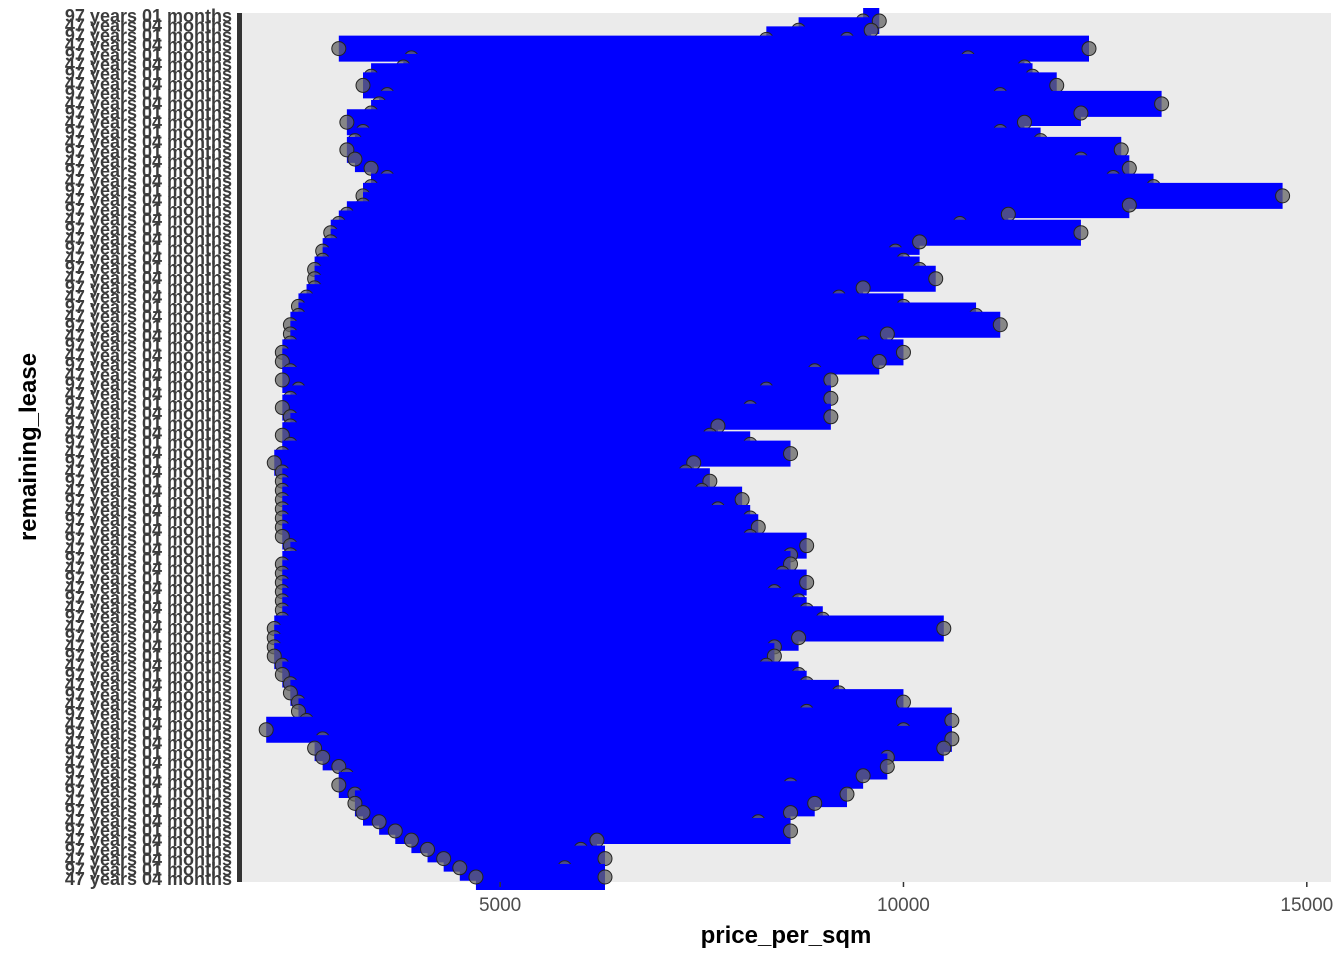 The height and width of the screenshot is (960, 1344). I want to click on x-tick-label: 15000, so click(1306, 905).